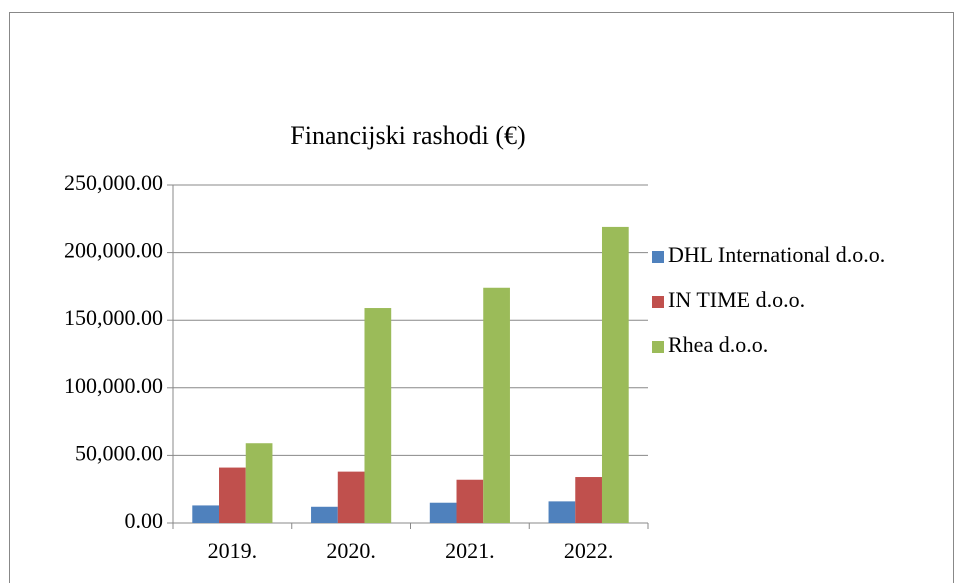 This screenshot has height=583, width=955. Describe the element at coordinates (407, 135) in the screenshot. I see `chart-title: Financijski rashodi (€)` at that location.